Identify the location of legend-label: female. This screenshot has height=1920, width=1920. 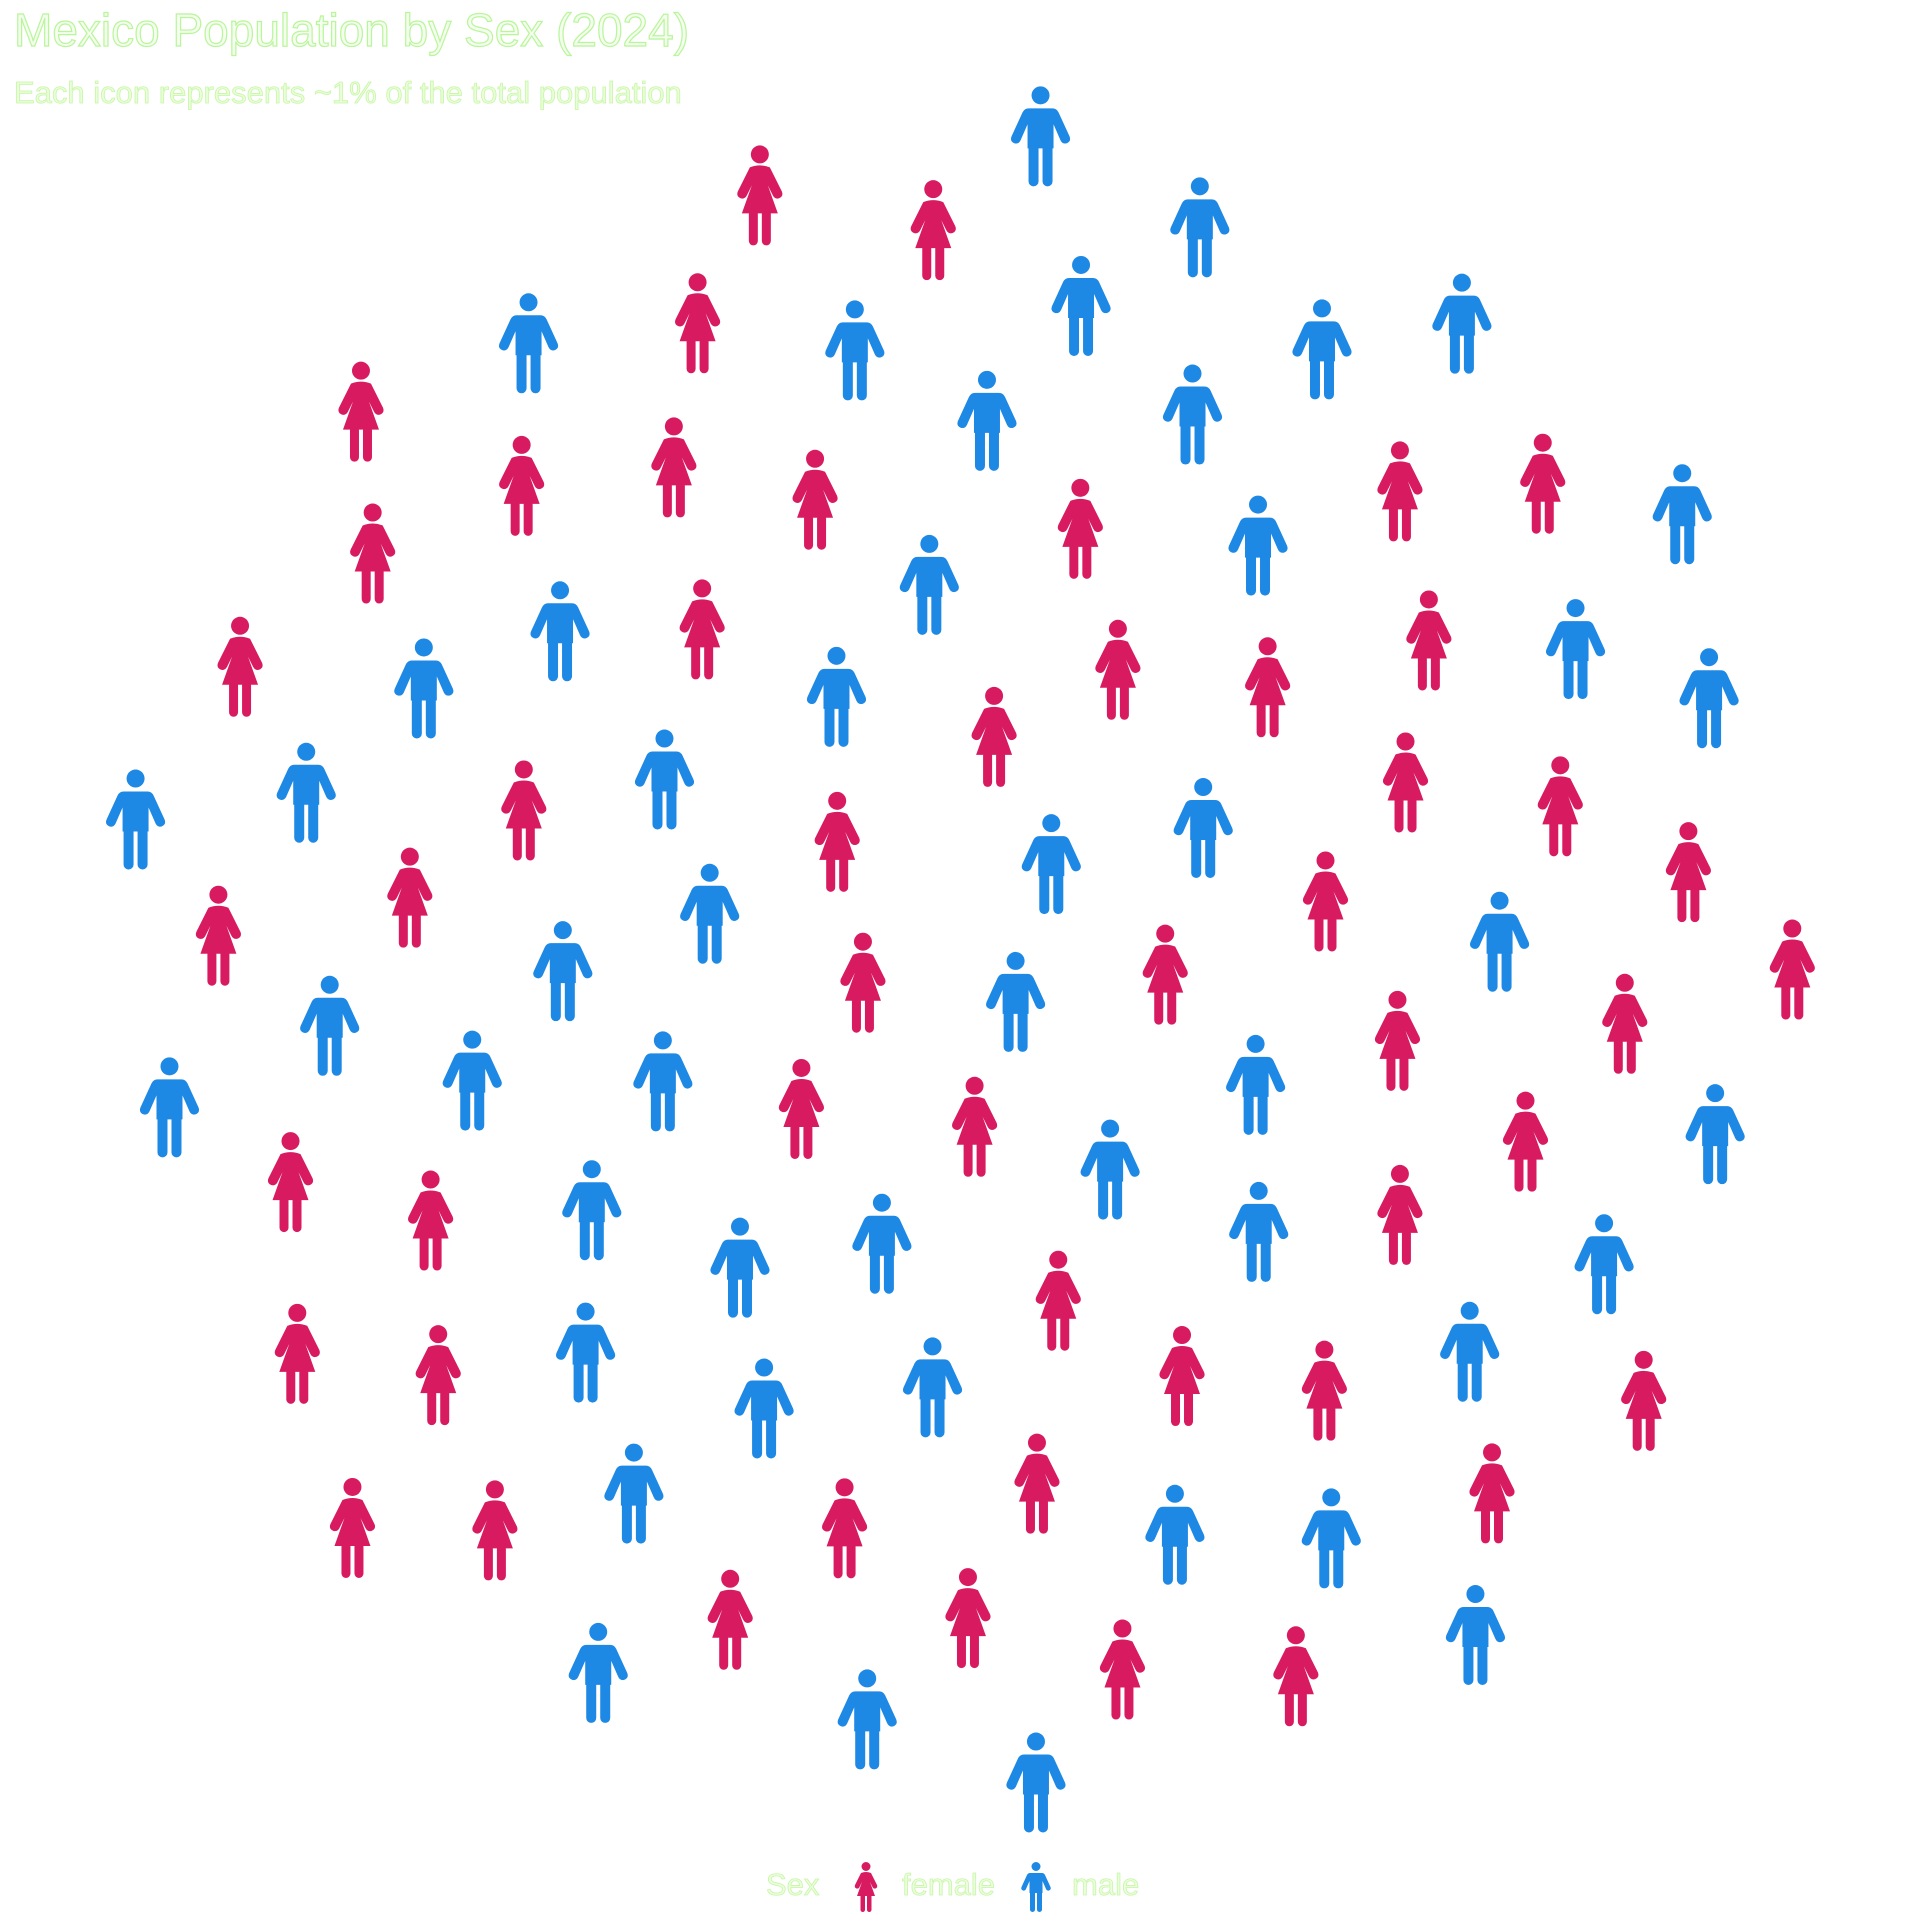
(948, 1884).